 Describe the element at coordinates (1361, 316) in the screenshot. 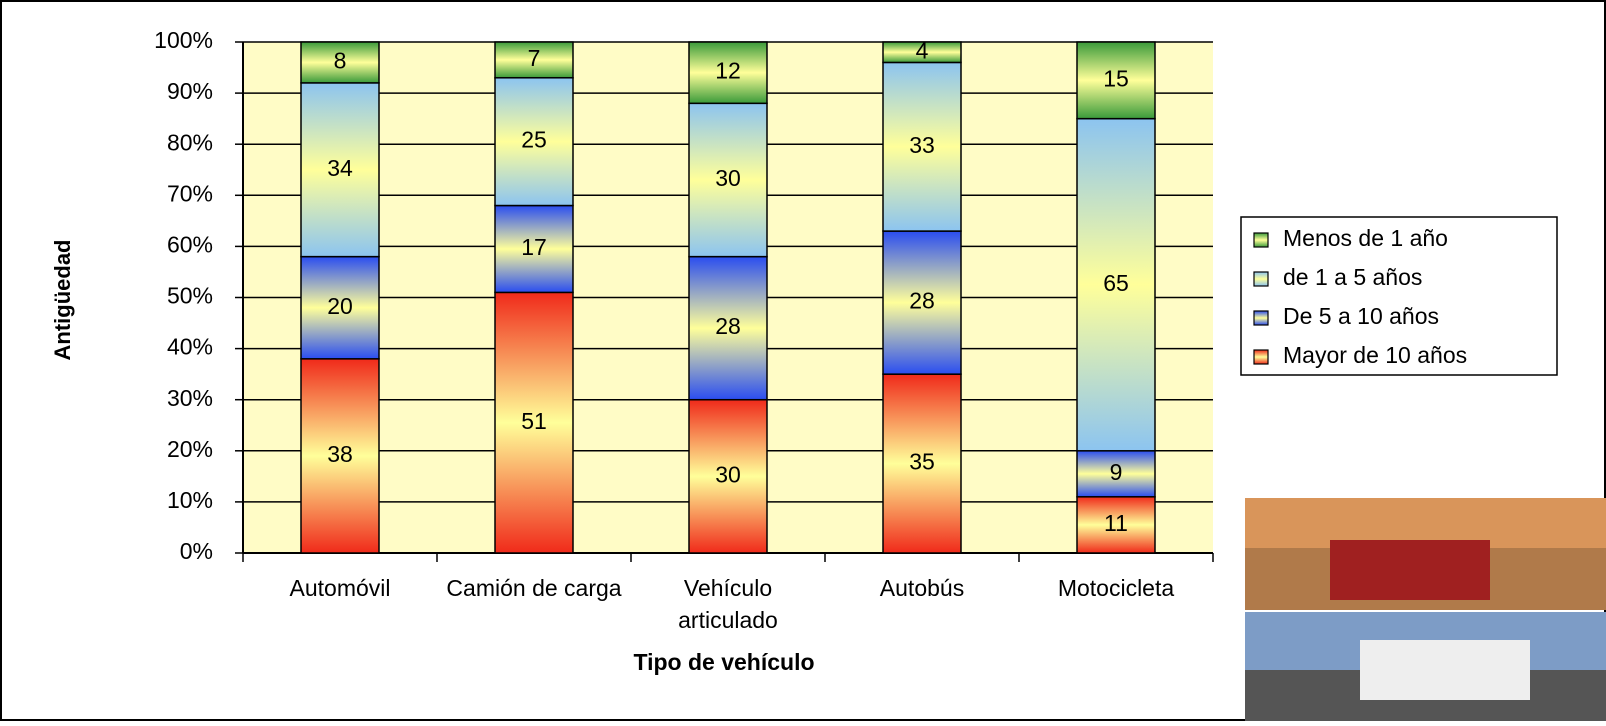

I see `legend-label: De 5 a 10 años` at that location.